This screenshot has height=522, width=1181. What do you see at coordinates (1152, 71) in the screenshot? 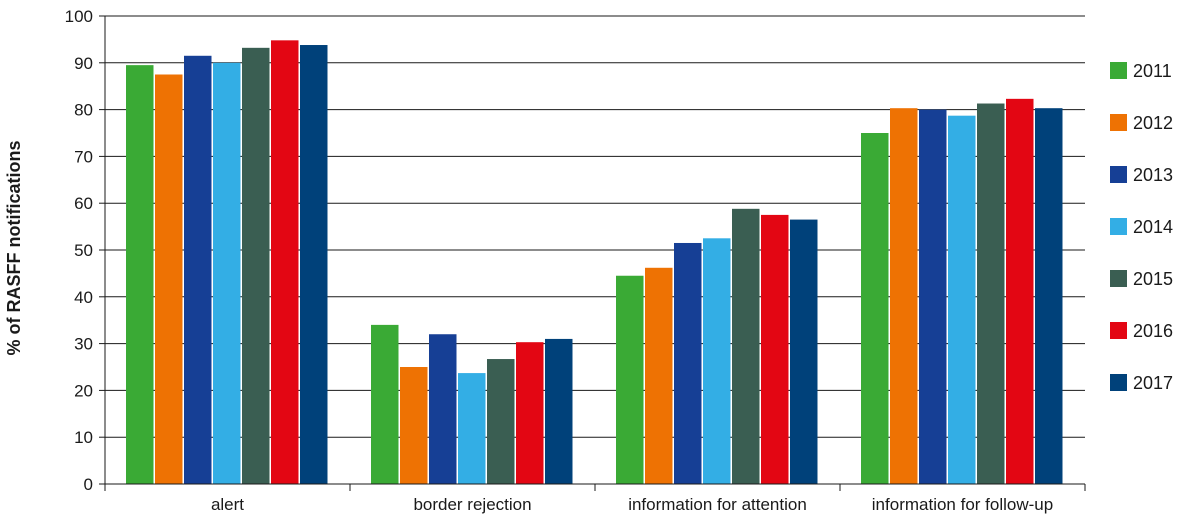
I see `legend-label: 2011` at bounding box center [1152, 71].